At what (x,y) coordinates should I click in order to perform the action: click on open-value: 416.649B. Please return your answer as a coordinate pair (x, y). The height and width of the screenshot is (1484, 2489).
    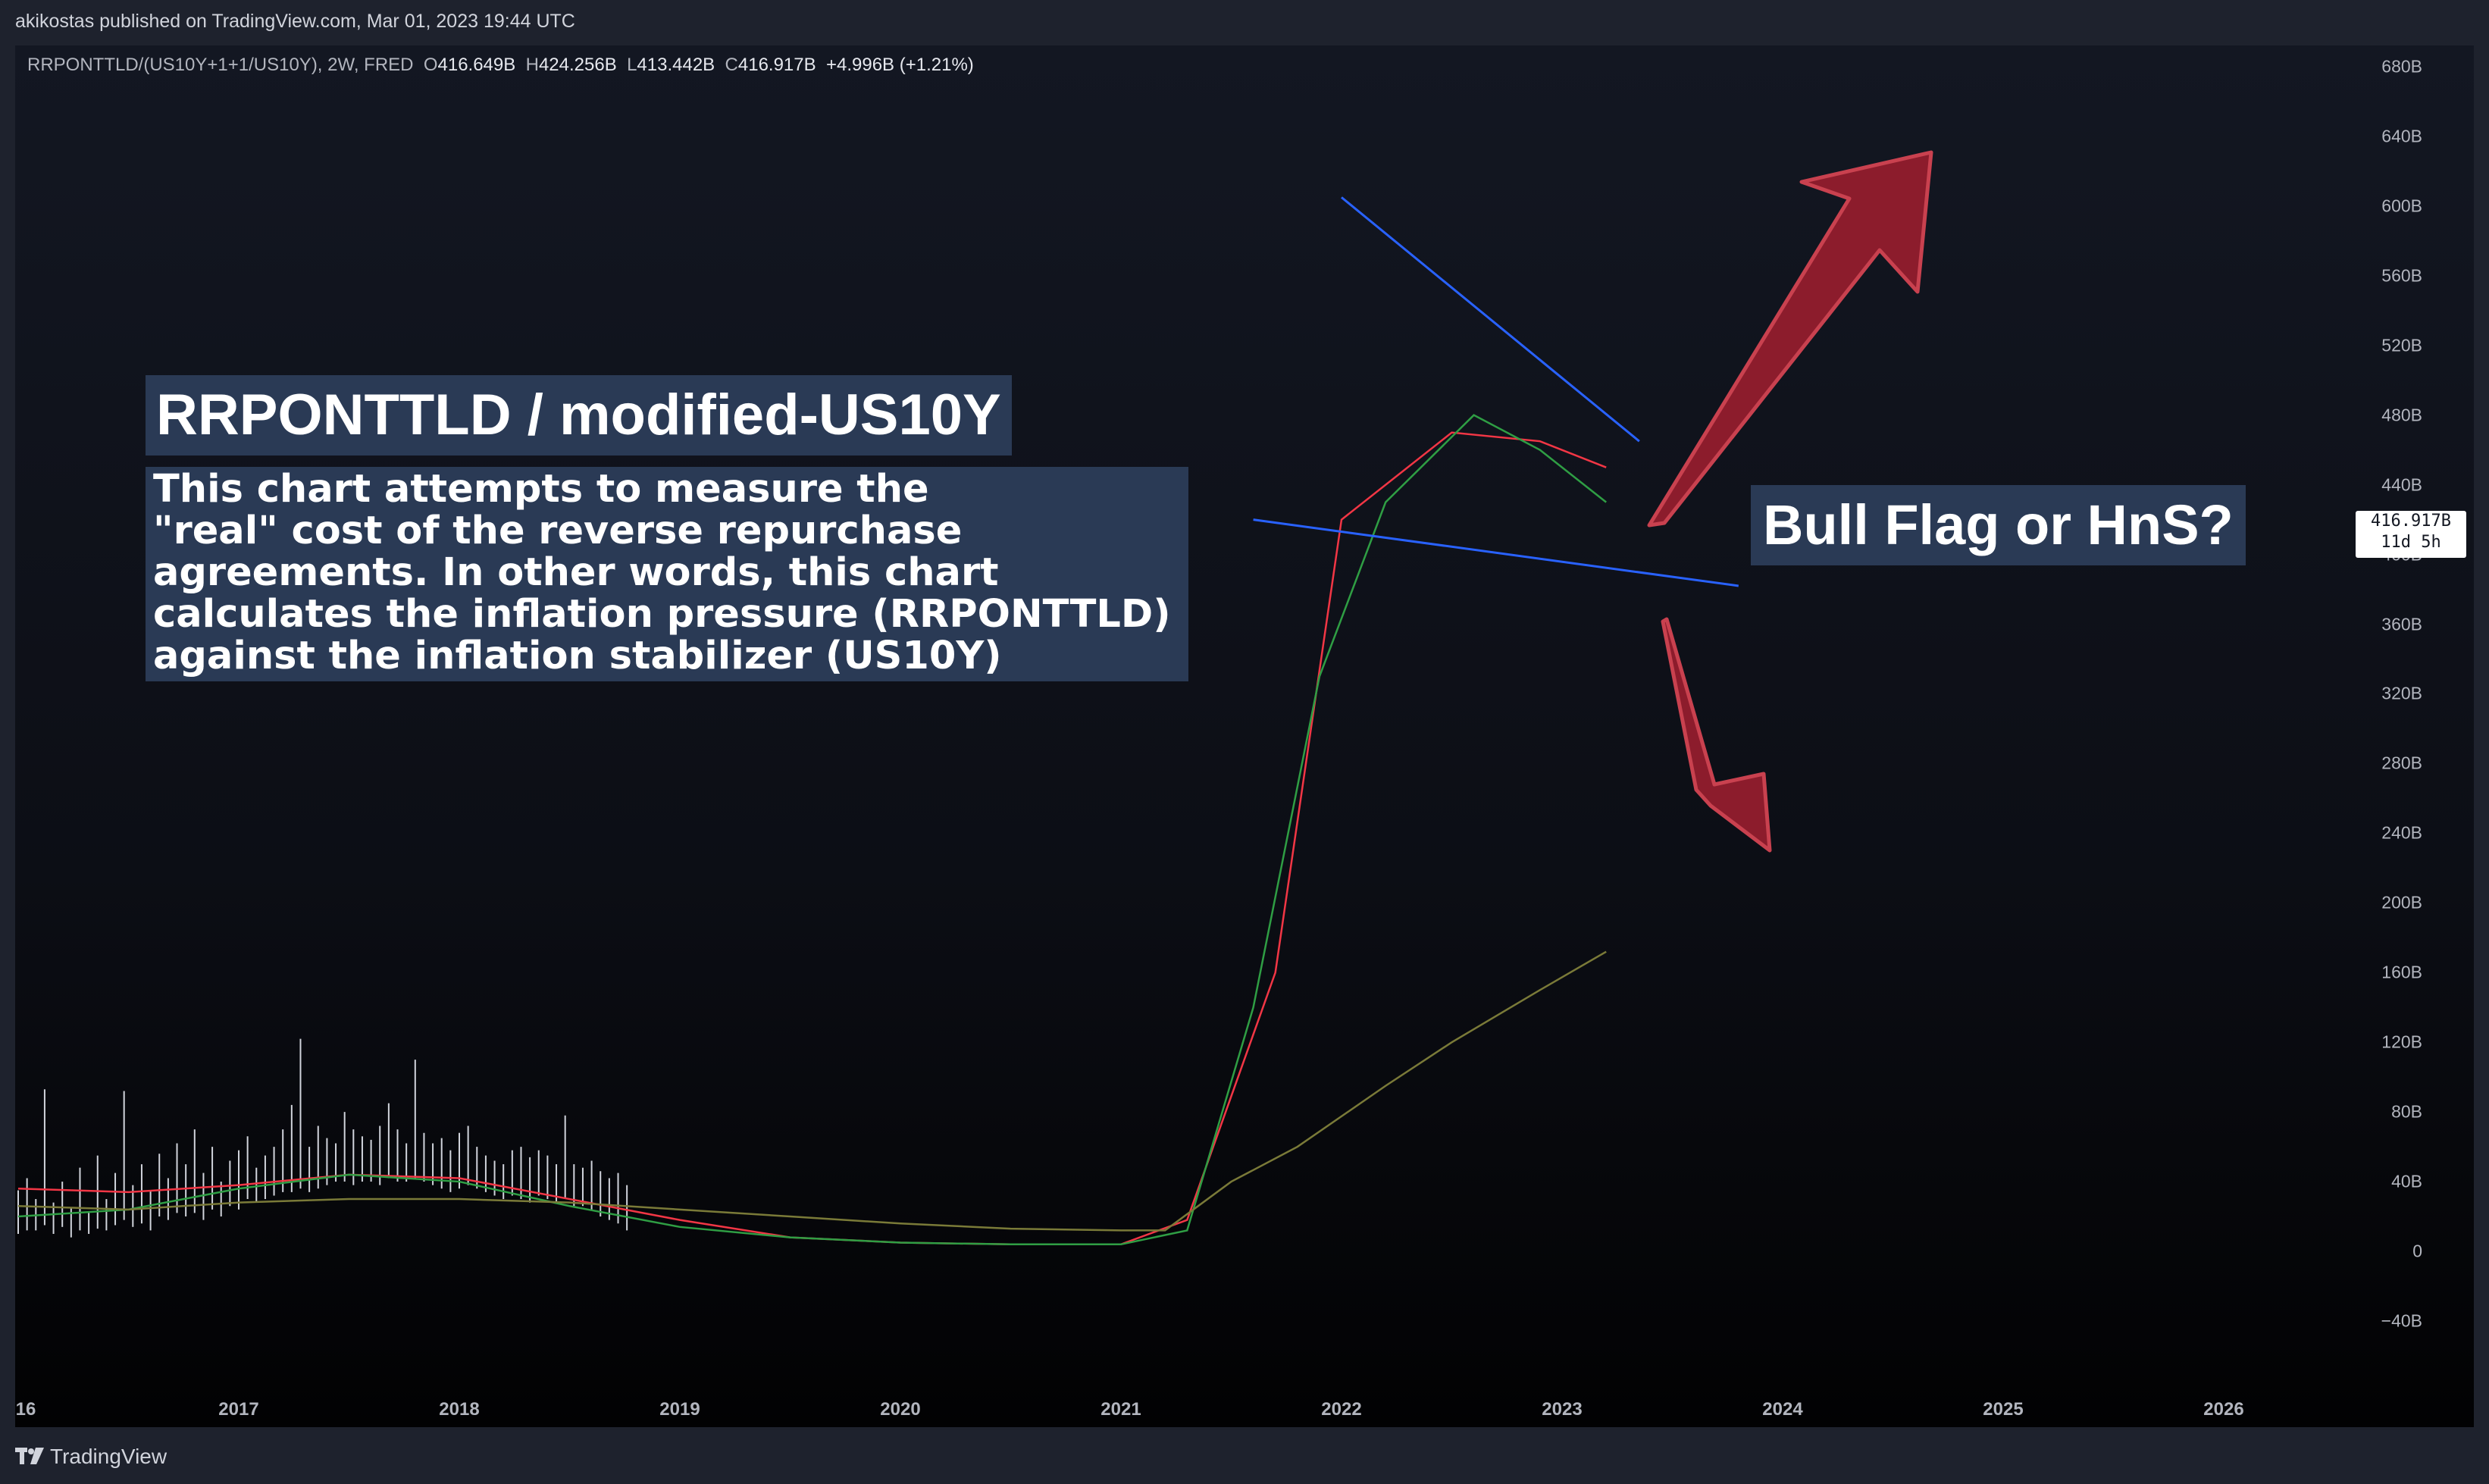
    Looking at the image, I should click on (476, 65).